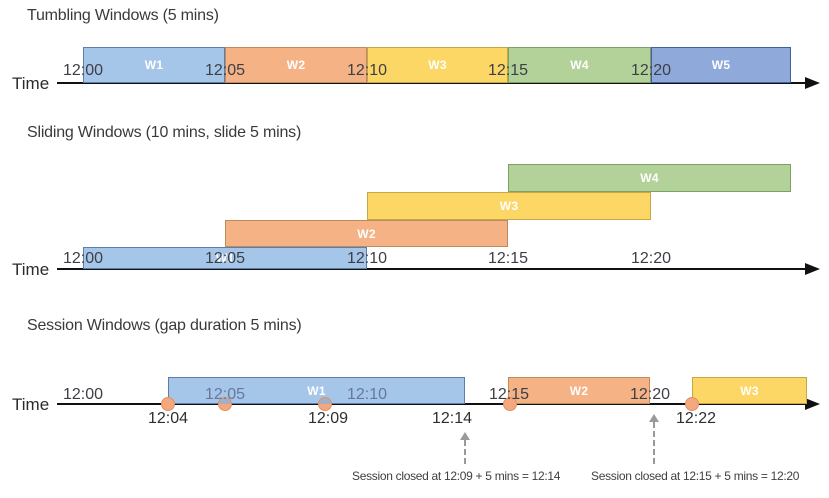 This screenshot has width=829, height=498. Describe the element at coordinates (696, 418) in the screenshot. I see `event-time-label: 12:22` at that location.